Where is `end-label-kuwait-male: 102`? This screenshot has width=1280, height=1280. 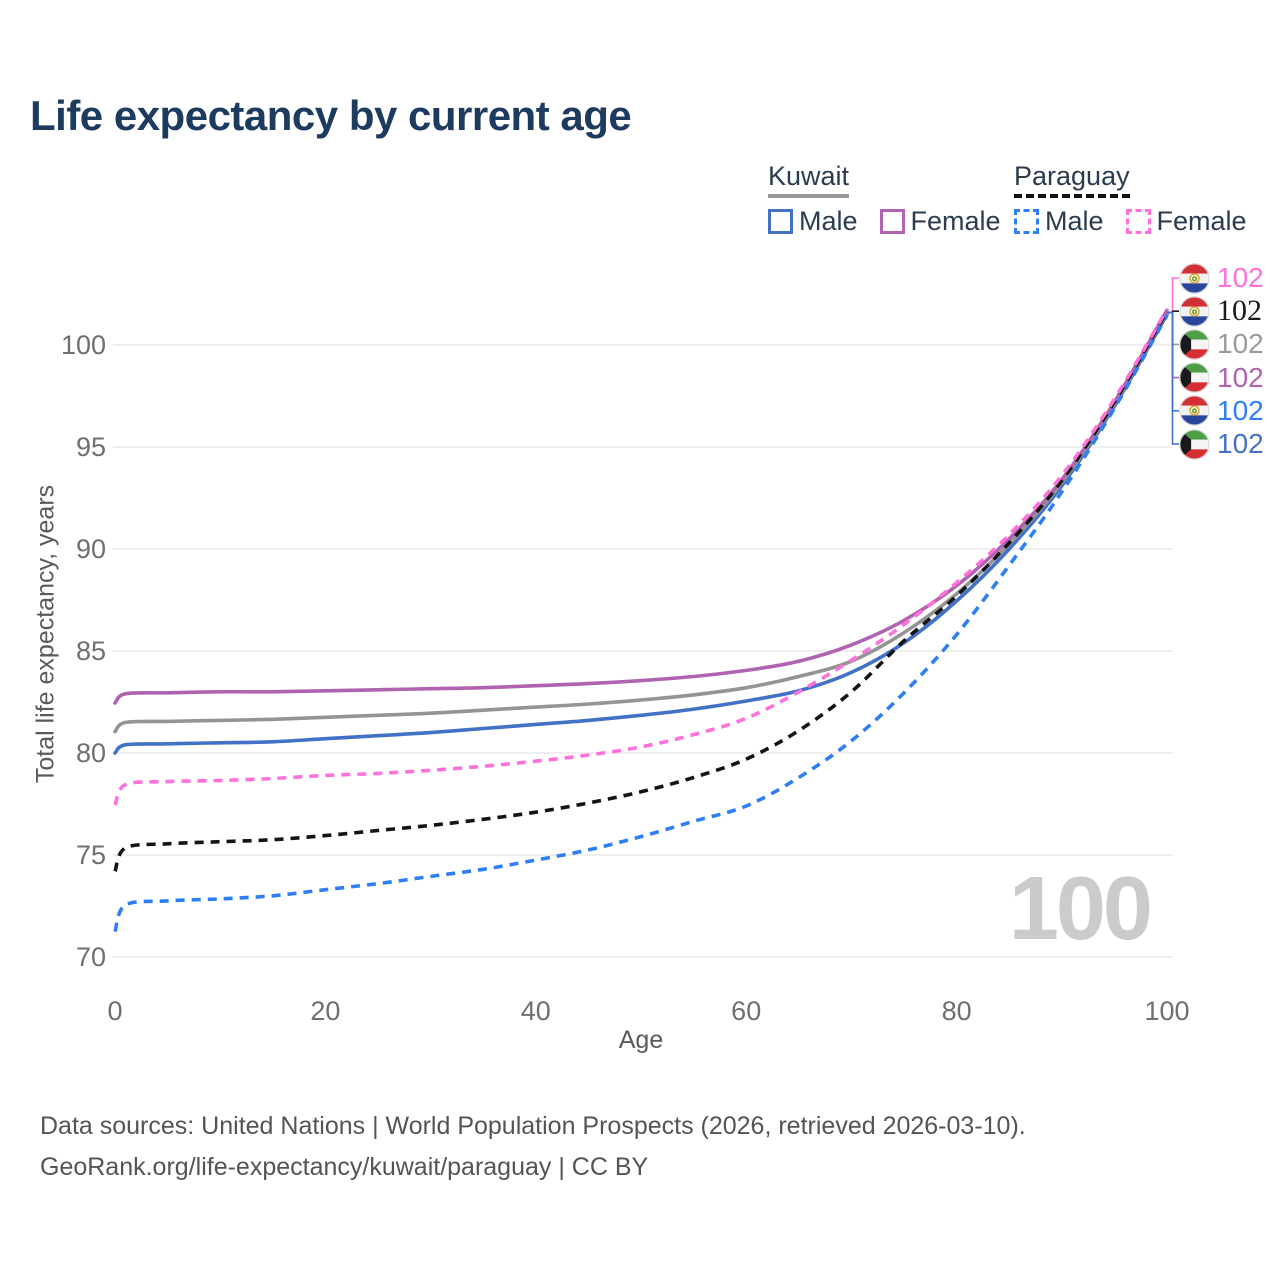 end-label-kuwait-male: 102 is located at coordinates (1221, 444).